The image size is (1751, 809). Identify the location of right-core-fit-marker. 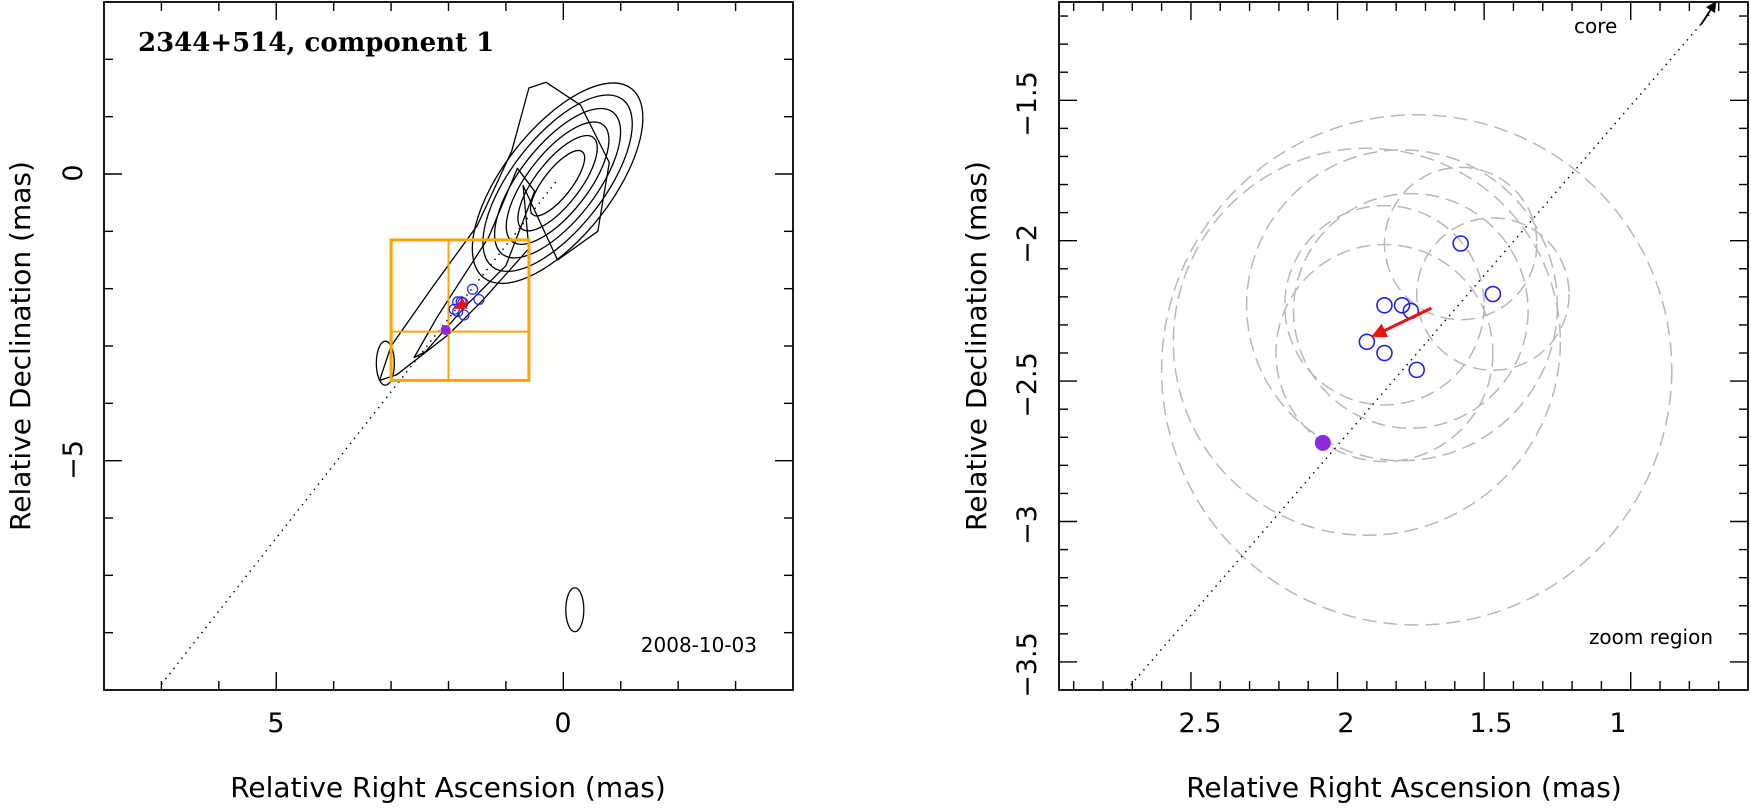
(1322, 442).